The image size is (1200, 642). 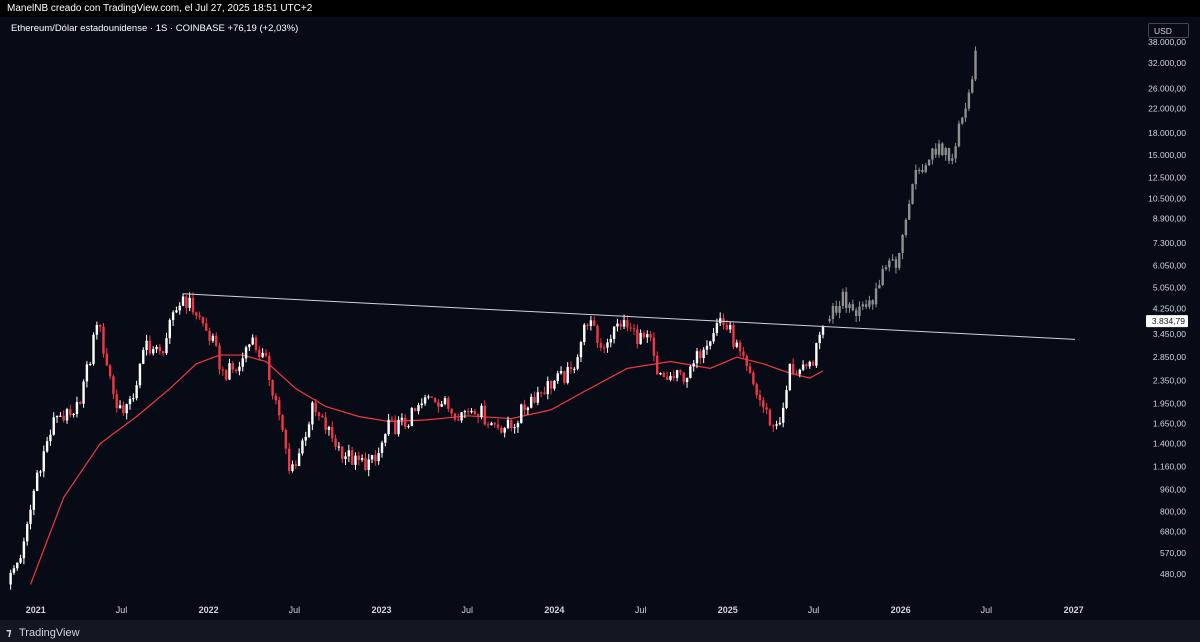 What do you see at coordinates (1167, 63) in the screenshot?
I see `price-tick-label: 32.000,00` at bounding box center [1167, 63].